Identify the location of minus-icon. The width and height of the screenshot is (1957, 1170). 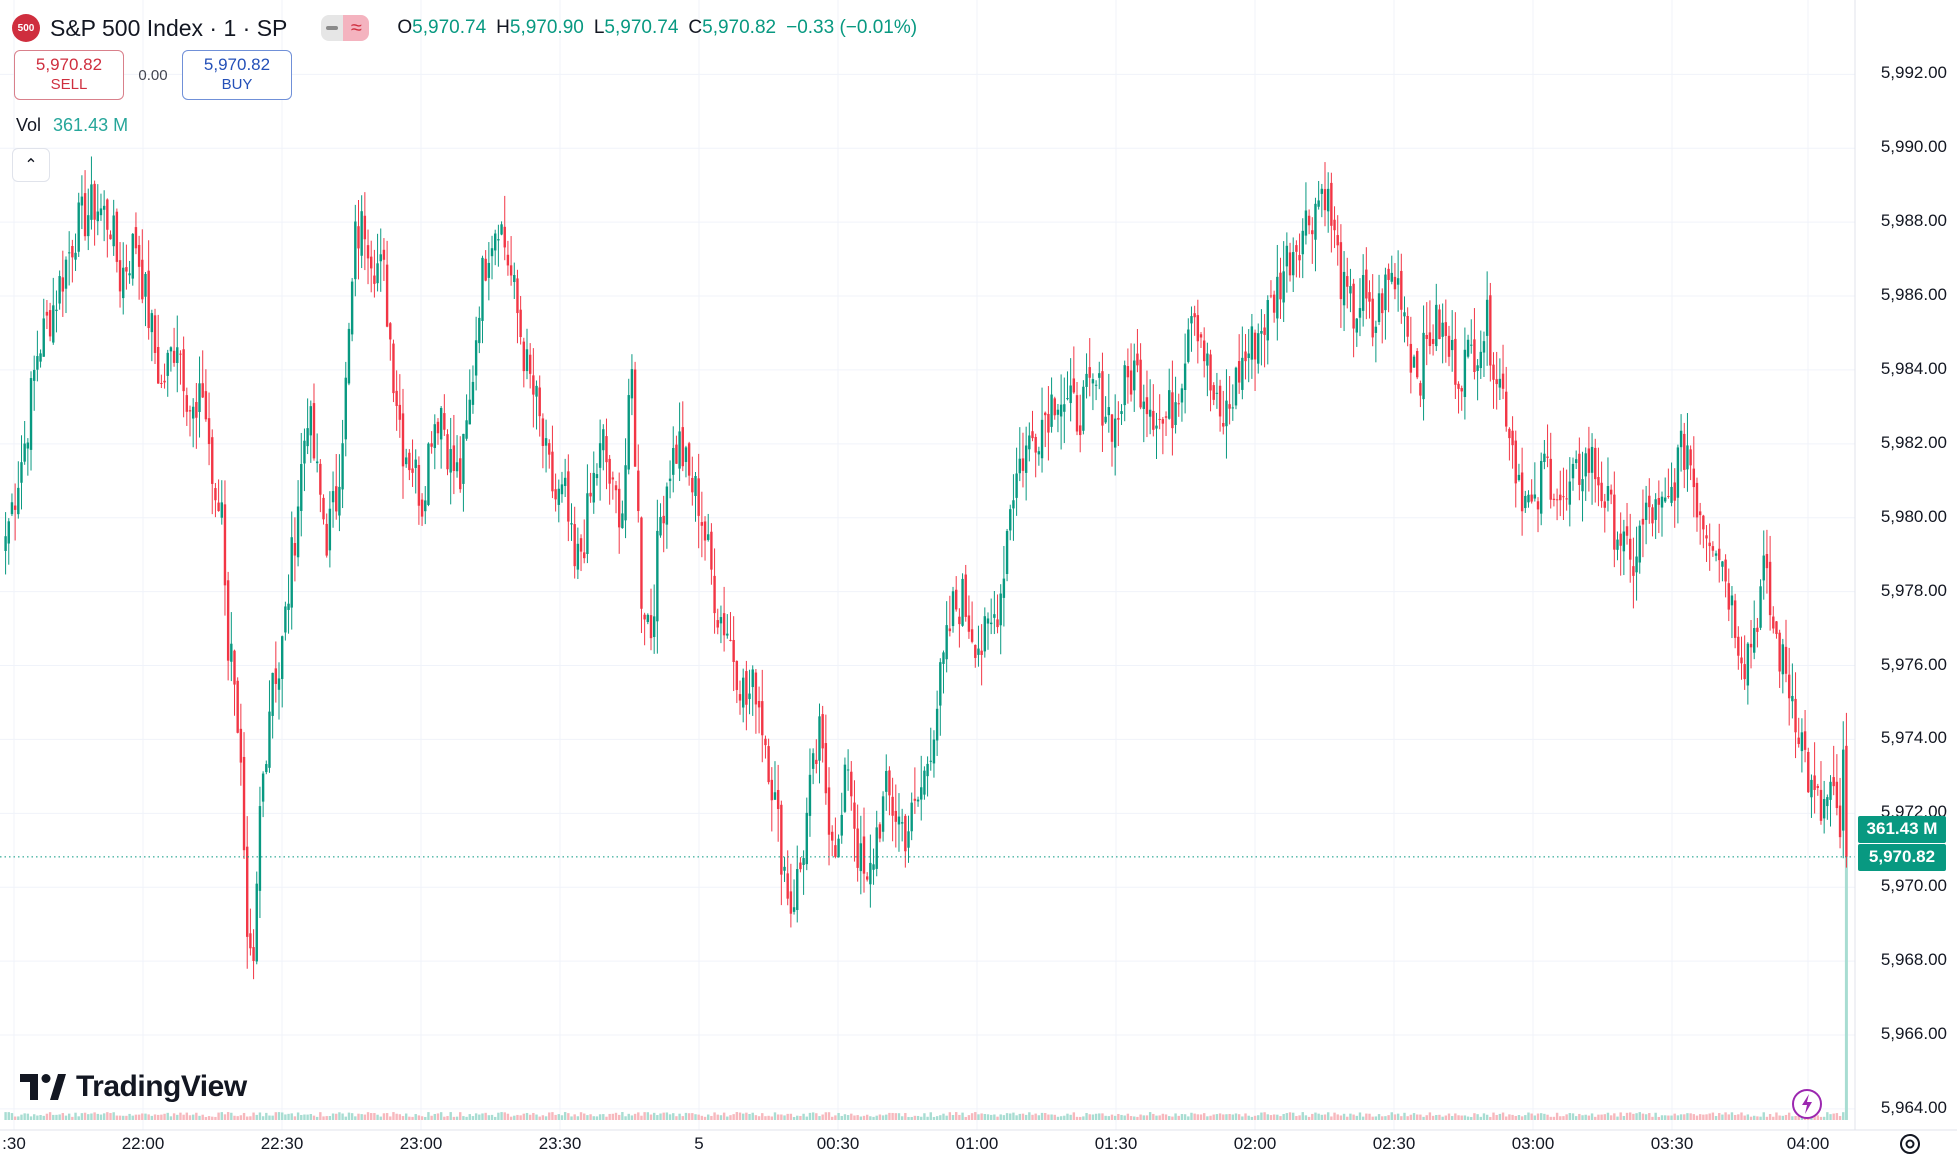
(332, 28).